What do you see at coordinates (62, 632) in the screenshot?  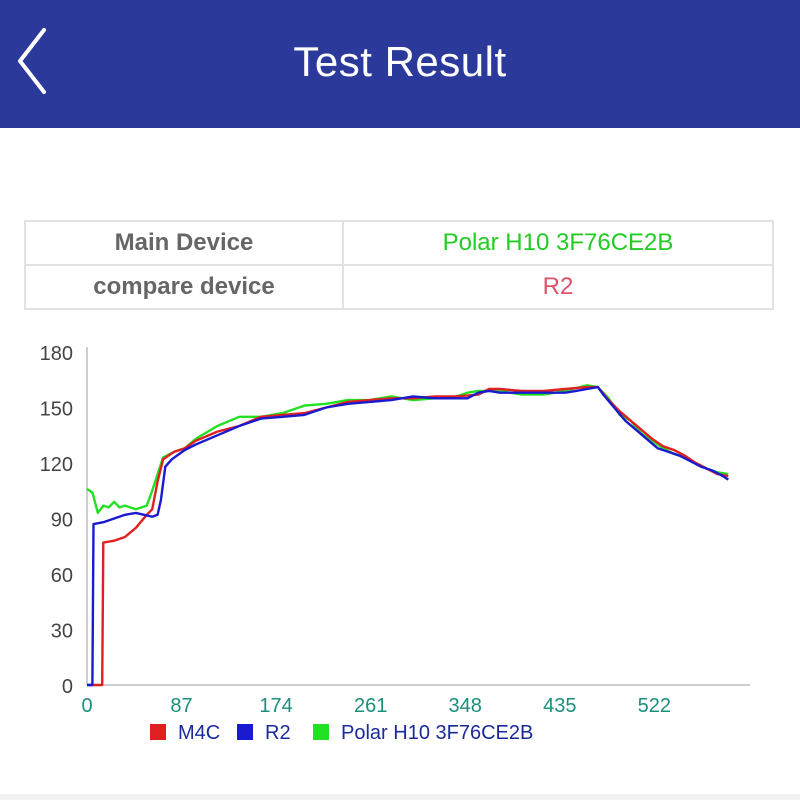 I see `y-tick-label: 30` at bounding box center [62, 632].